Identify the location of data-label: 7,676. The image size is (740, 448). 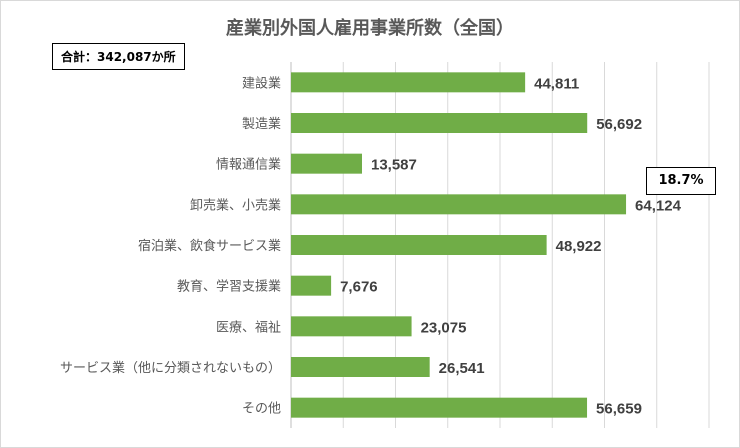
(359, 287).